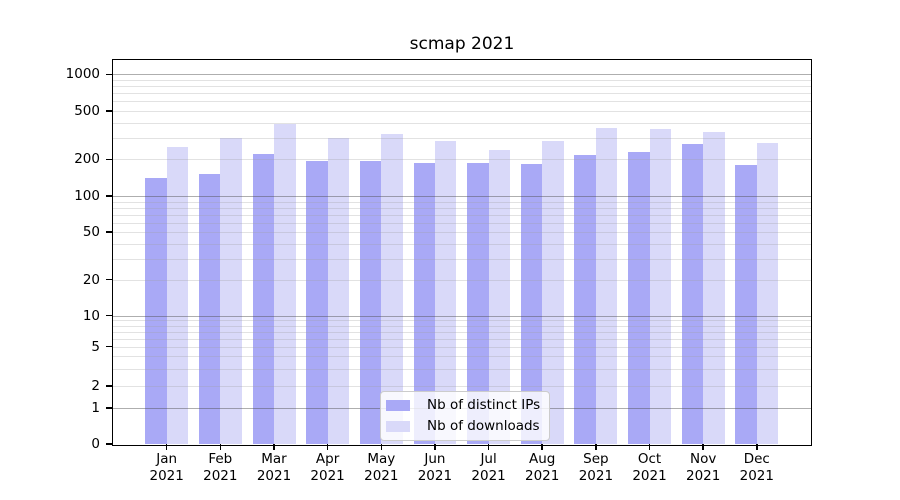 Image resolution: width=900 pixels, height=500 pixels. I want to click on y-tick-label: 5, so click(95, 346).